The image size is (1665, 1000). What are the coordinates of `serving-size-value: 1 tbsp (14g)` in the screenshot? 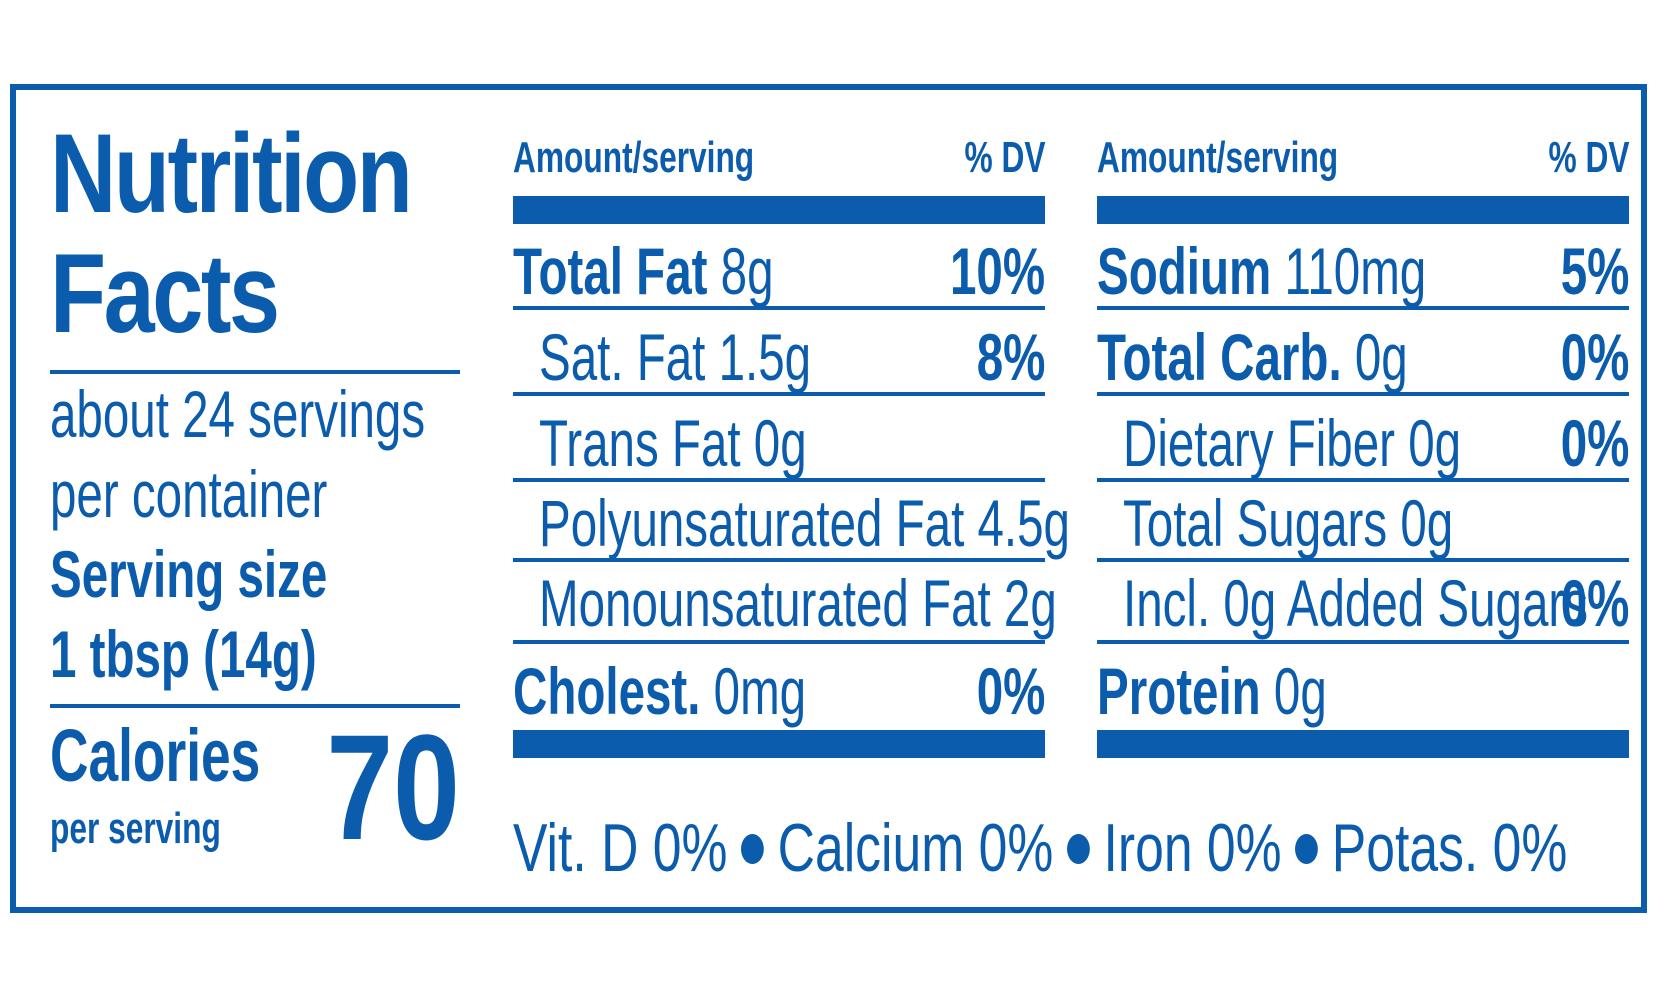 It's located at (183, 654).